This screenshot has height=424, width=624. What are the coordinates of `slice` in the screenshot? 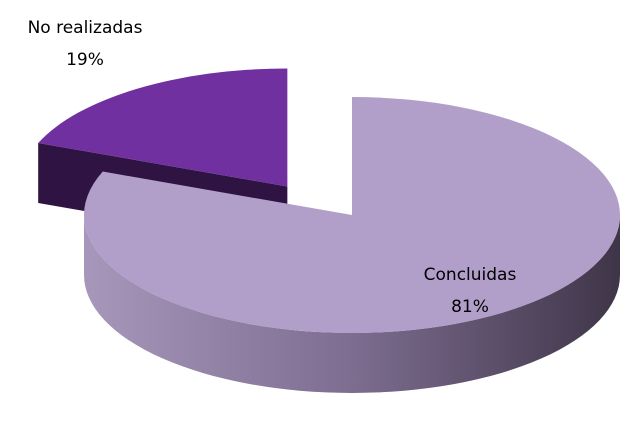 It's located at (163, 127).